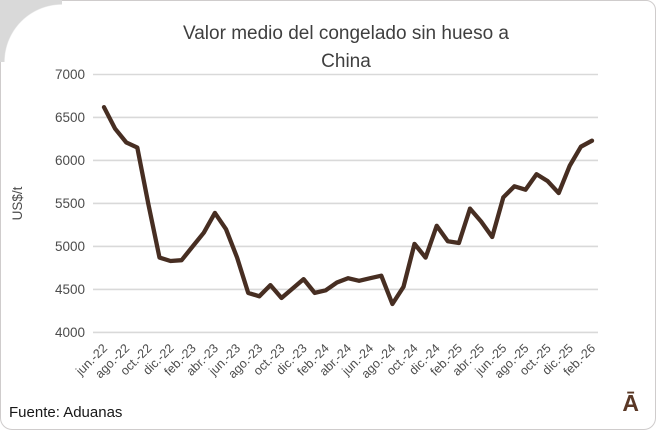 Image resolution: width=656 pixels, height=430 pixels. I want to click on y-axis-tick-label: 5500, so click(70, 203).